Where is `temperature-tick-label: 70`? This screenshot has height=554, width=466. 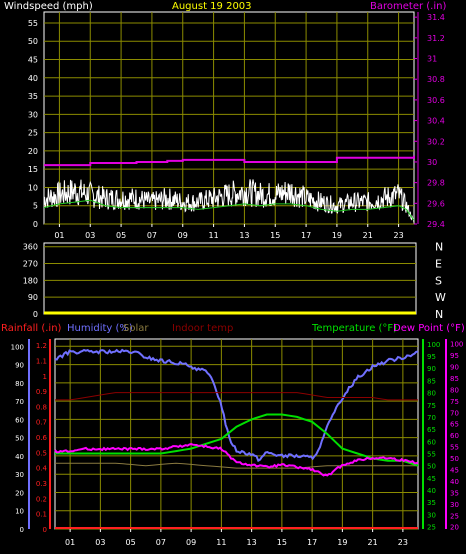 temperature-tick-label: 70 is located at coordinates (431, 418).